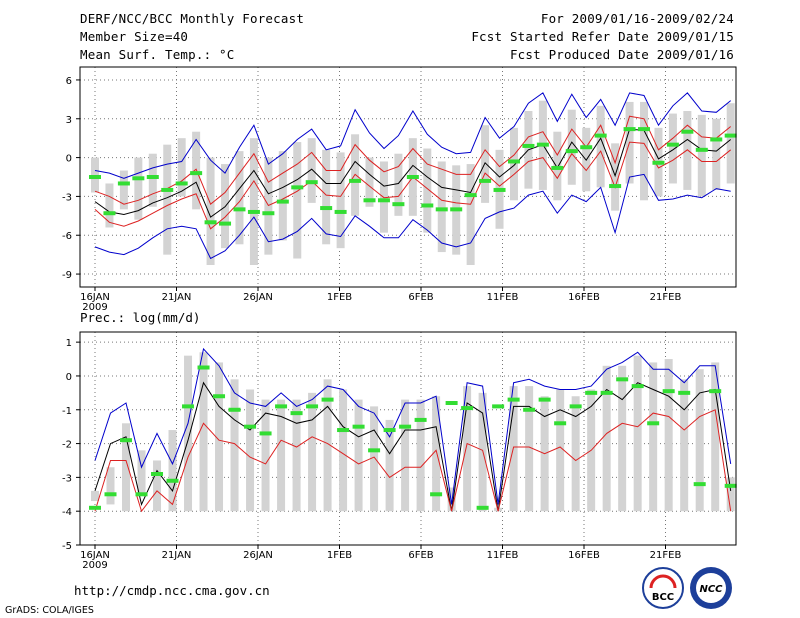 The height and width of the screenshot is (618, 800). I want to click on chart-title: DERF/NCC/BCC Monthly Forecast, so click(192, 18).